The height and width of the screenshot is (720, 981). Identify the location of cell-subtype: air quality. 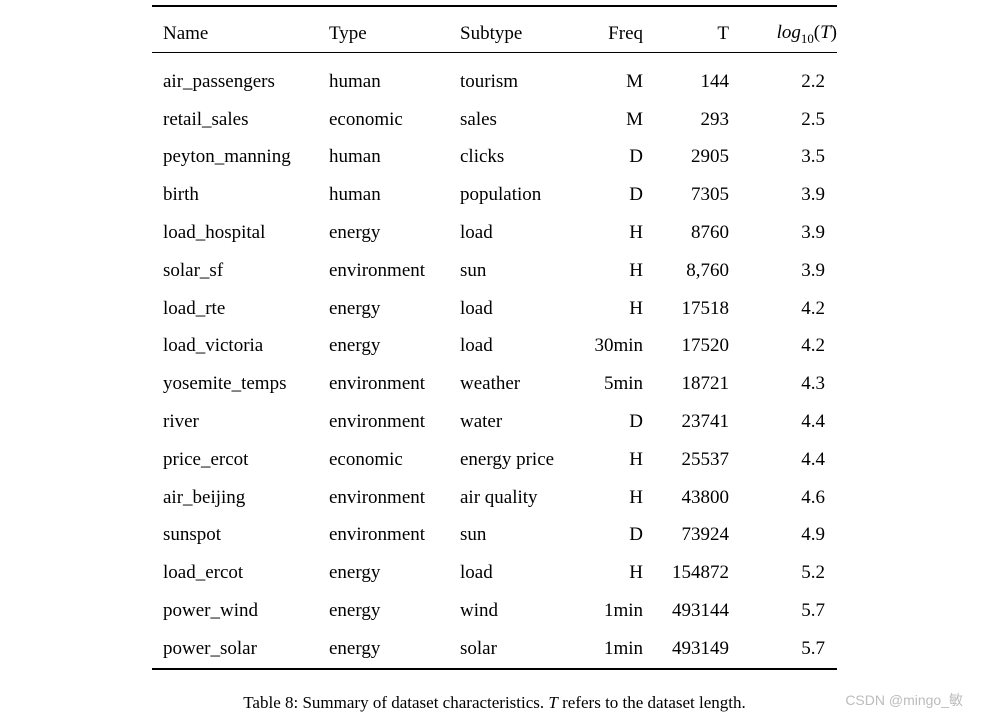
(499, 497).